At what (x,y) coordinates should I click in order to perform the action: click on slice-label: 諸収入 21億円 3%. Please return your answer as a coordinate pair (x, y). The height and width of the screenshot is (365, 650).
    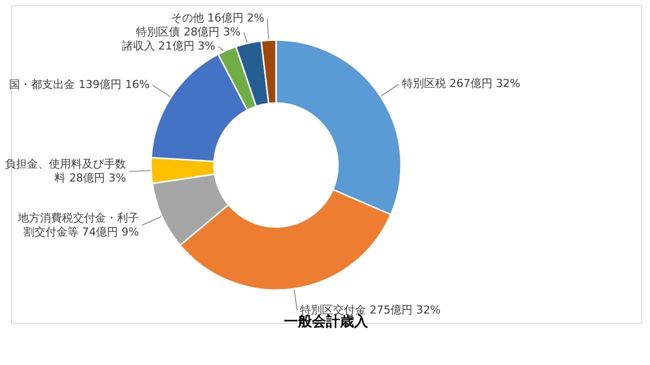
    Looking at the image, I should click on (169, 45).